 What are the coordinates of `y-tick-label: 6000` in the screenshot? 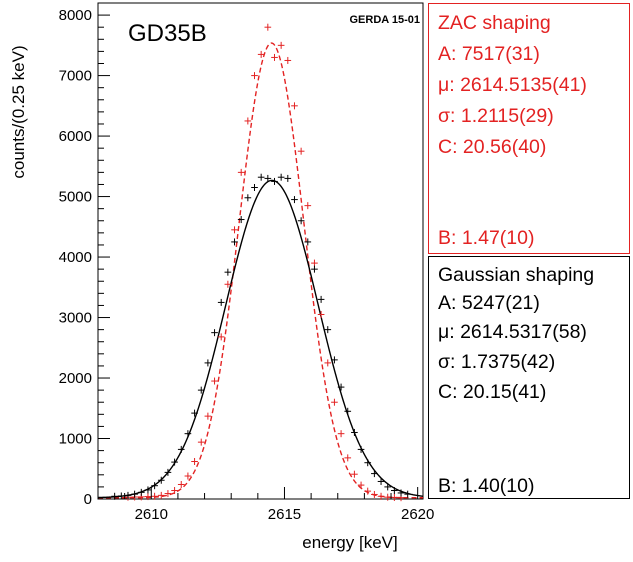 It's located at (75, 136).